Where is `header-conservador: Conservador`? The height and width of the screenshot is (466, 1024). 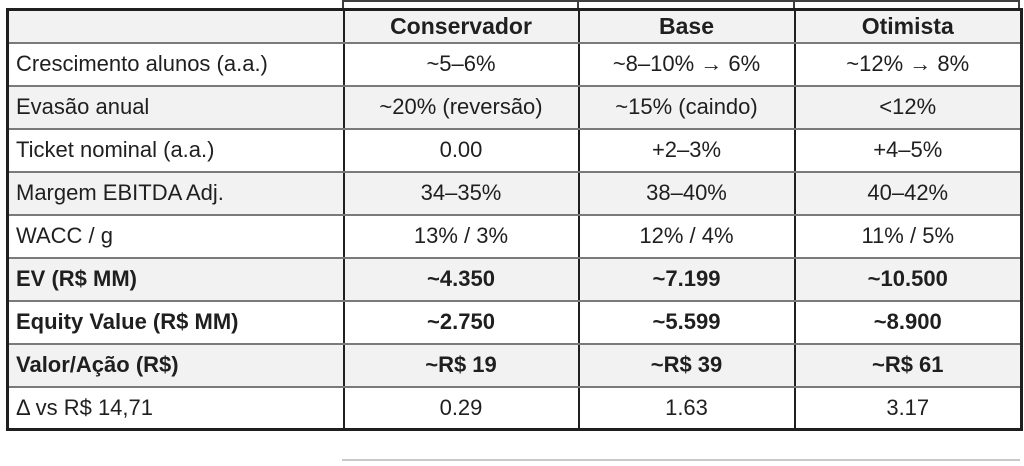
header-conservador: Conservador is located at coordinates (461, 26).